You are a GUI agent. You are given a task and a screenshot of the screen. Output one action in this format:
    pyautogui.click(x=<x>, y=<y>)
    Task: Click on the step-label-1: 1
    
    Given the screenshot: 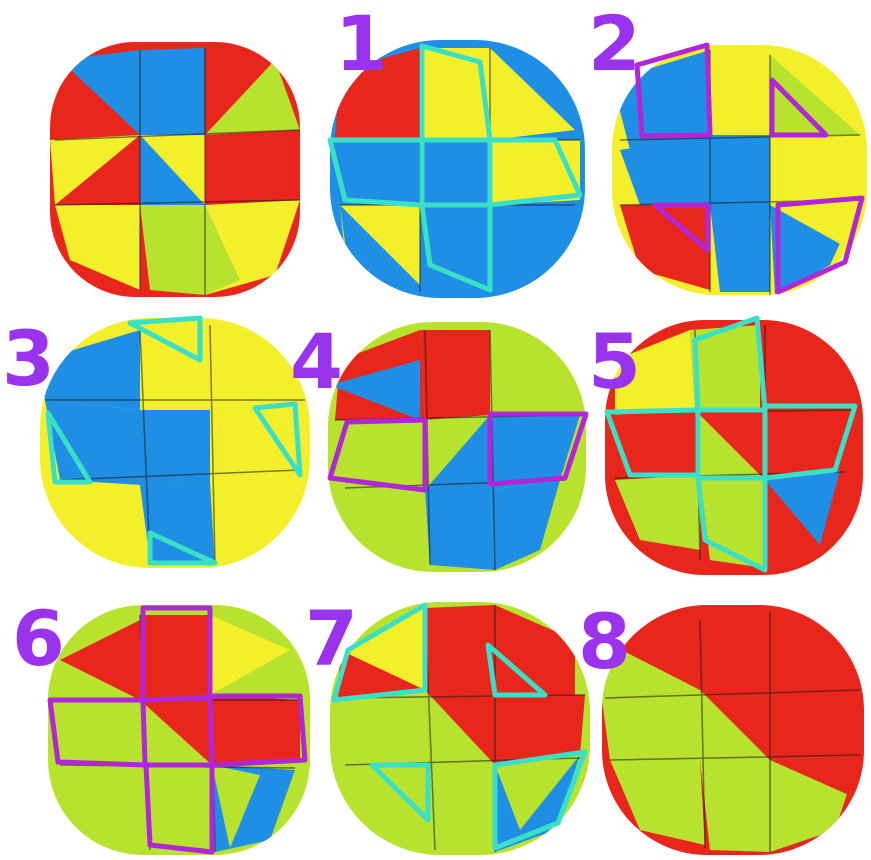 What is the action you would take?
    pyautogui.click(x=361, y=44)
    